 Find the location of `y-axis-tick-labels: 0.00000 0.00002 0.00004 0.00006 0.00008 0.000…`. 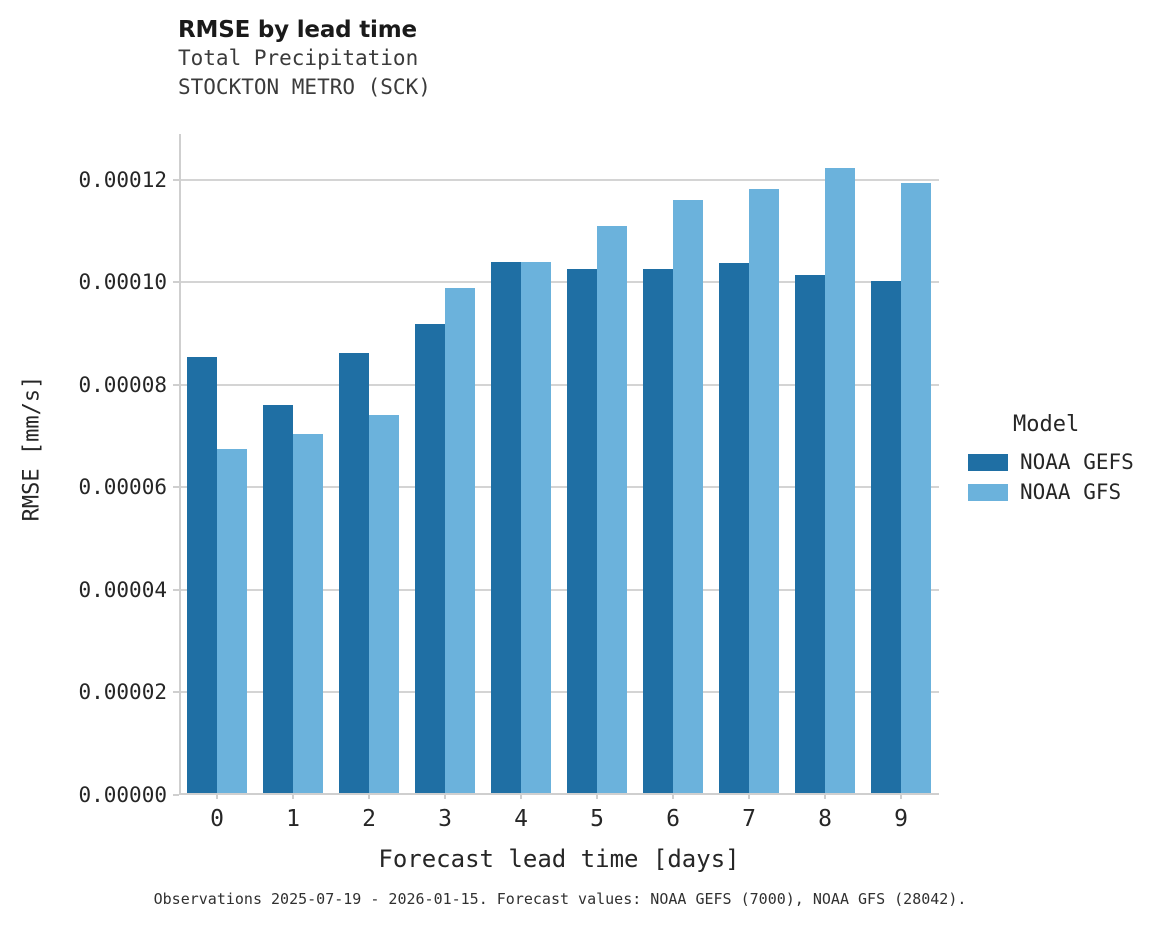

y-axis-tick-labels: 0.00000 0.00002 0.00004 0.00006 0.00008 0.000… is located at coordinates (83, 469).